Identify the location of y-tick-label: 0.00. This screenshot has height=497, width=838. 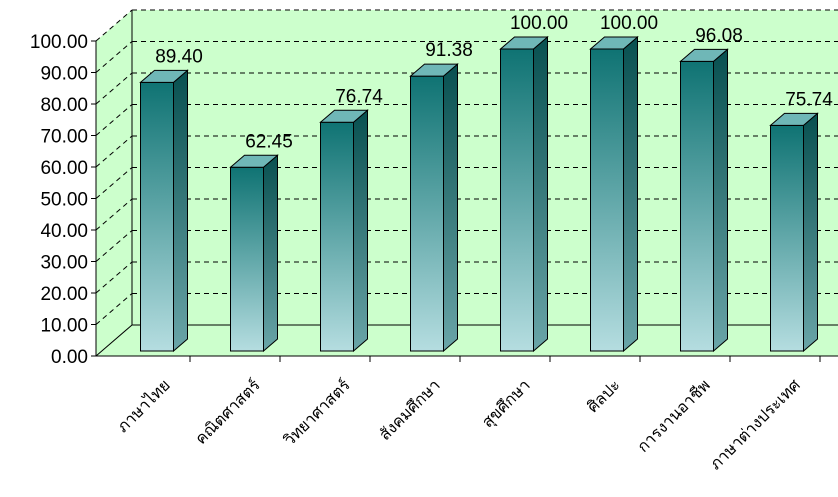
(69, 357).